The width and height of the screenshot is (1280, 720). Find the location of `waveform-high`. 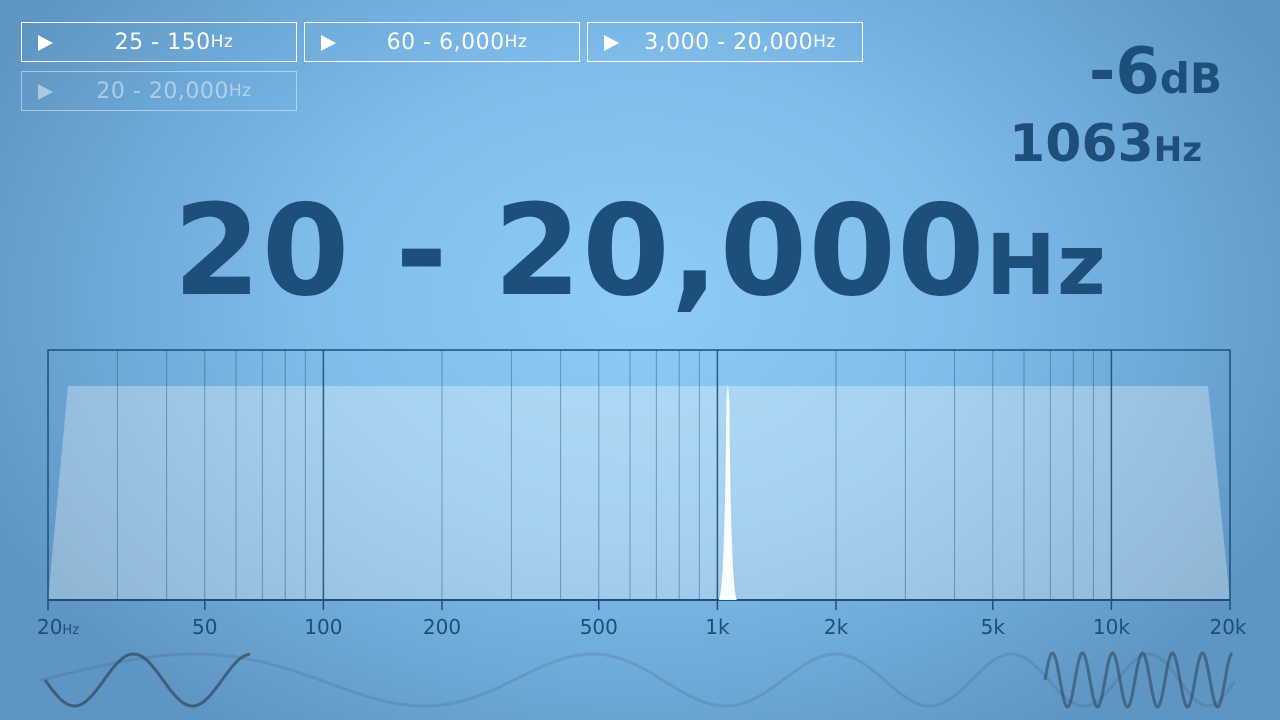

waveform-high is located at coordinates (1138, 680).